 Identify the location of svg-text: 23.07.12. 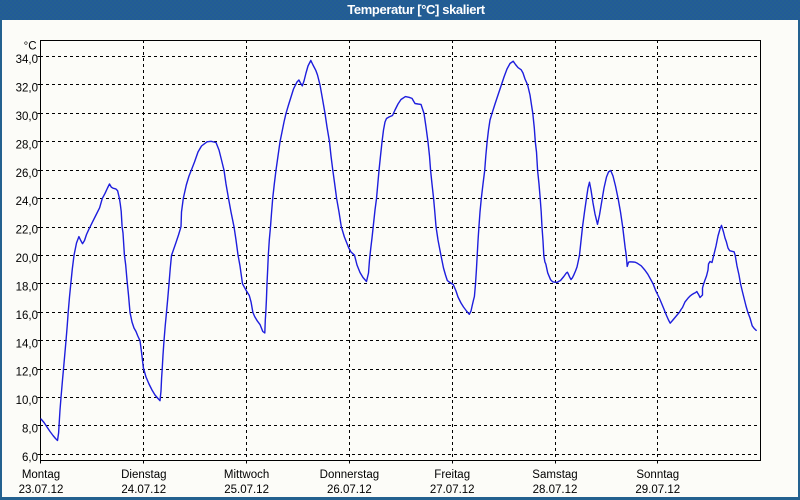
(41, 490).